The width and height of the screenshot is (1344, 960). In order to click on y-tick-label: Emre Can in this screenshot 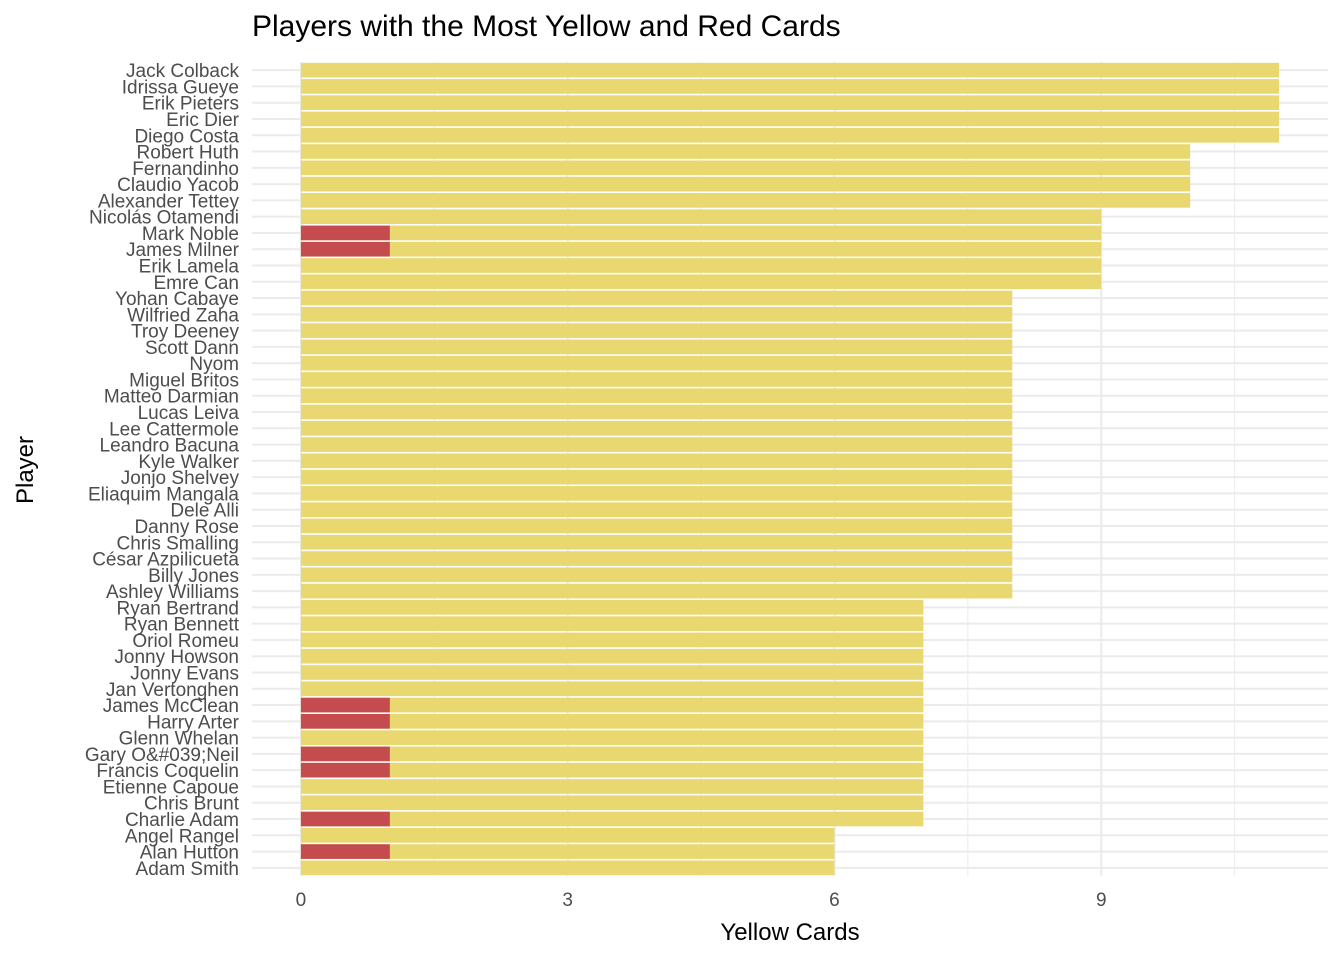, I will do `click(196, 283)`.